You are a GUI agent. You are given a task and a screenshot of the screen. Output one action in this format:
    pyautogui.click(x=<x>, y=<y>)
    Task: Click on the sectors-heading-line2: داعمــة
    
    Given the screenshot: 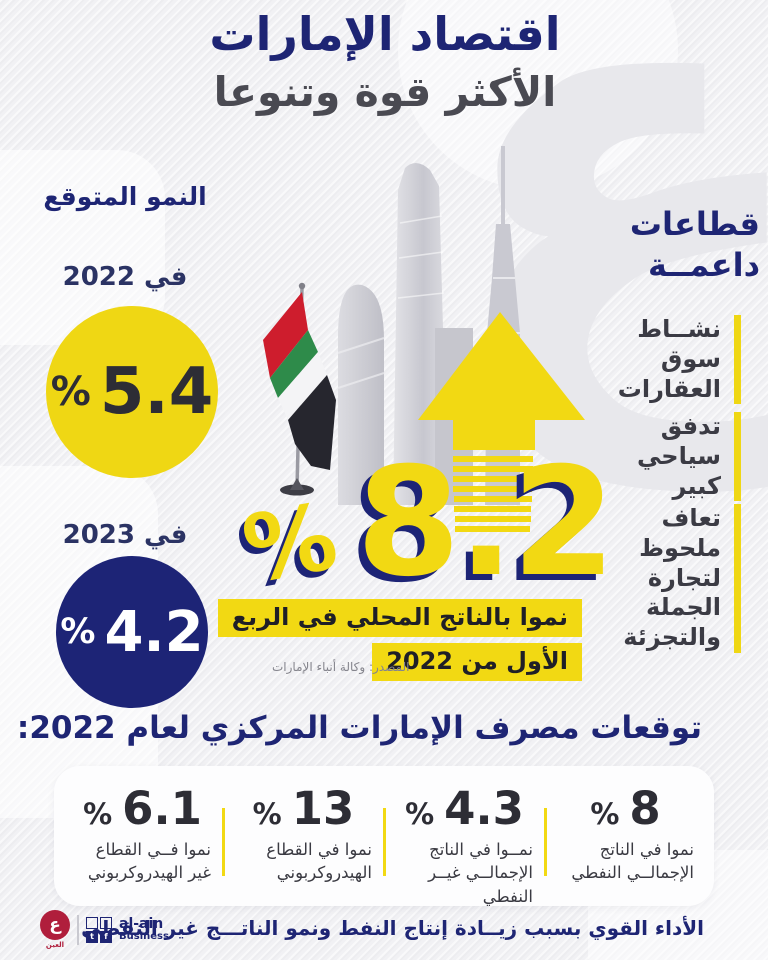 What is the action you would take?
    pyautogui.click(x=704, y=264)
    